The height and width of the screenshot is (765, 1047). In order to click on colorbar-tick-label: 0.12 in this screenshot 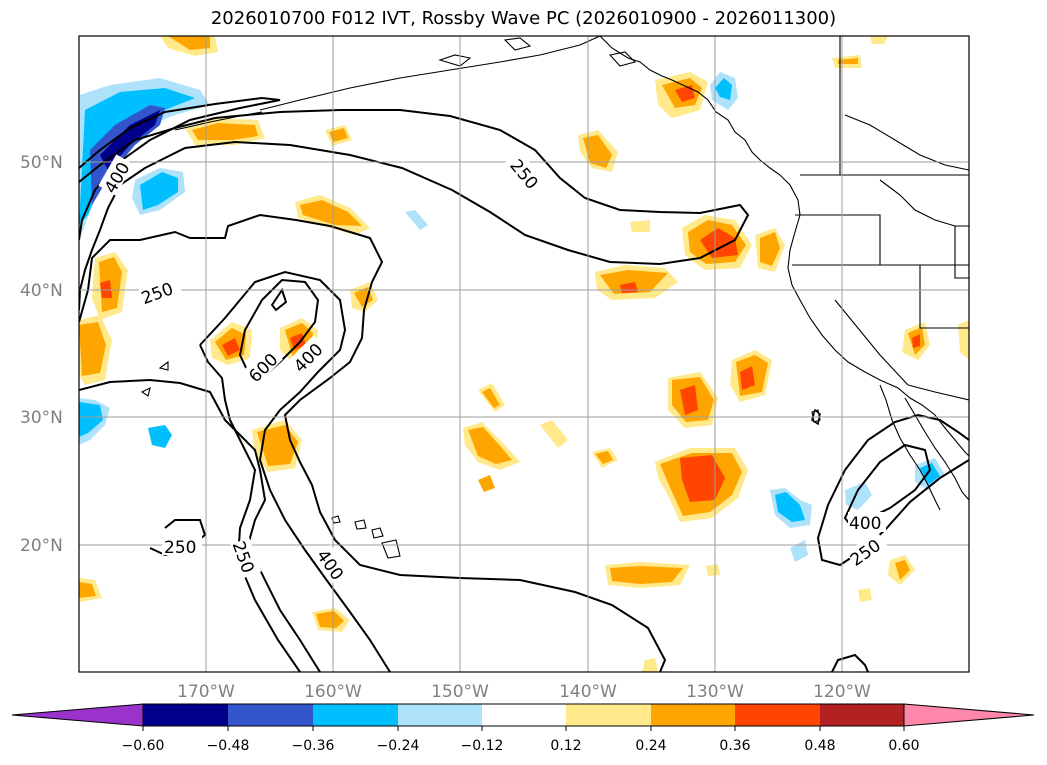, I will do `click(565, 746)`.